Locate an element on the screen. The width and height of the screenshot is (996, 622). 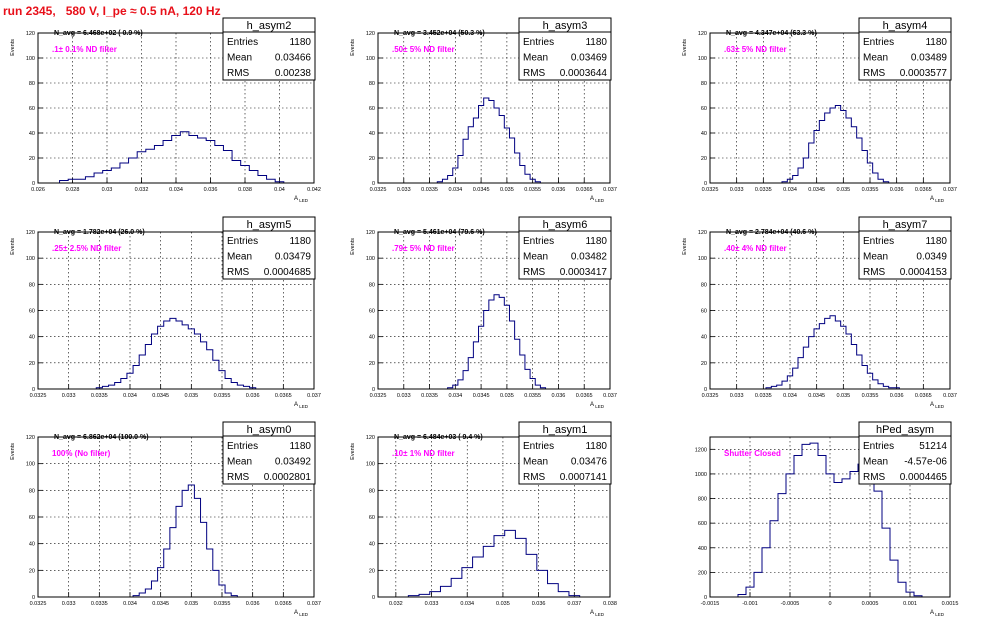
navg-text: N_avg = 6.468e+02 ( 0.9 %) is located at coordinates (98, 33).